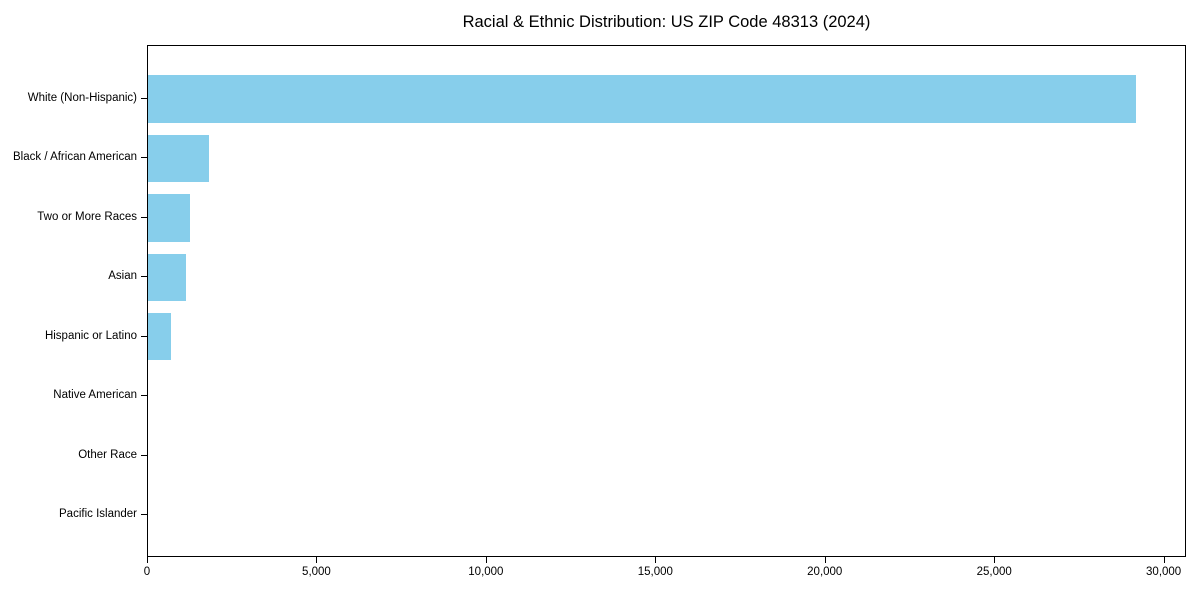 This screenshot has height=600, width=1200. Describe the element at coordinates (98, 514) in the screenshot. I see `y-tick-label: Pacific Islander` at that location.